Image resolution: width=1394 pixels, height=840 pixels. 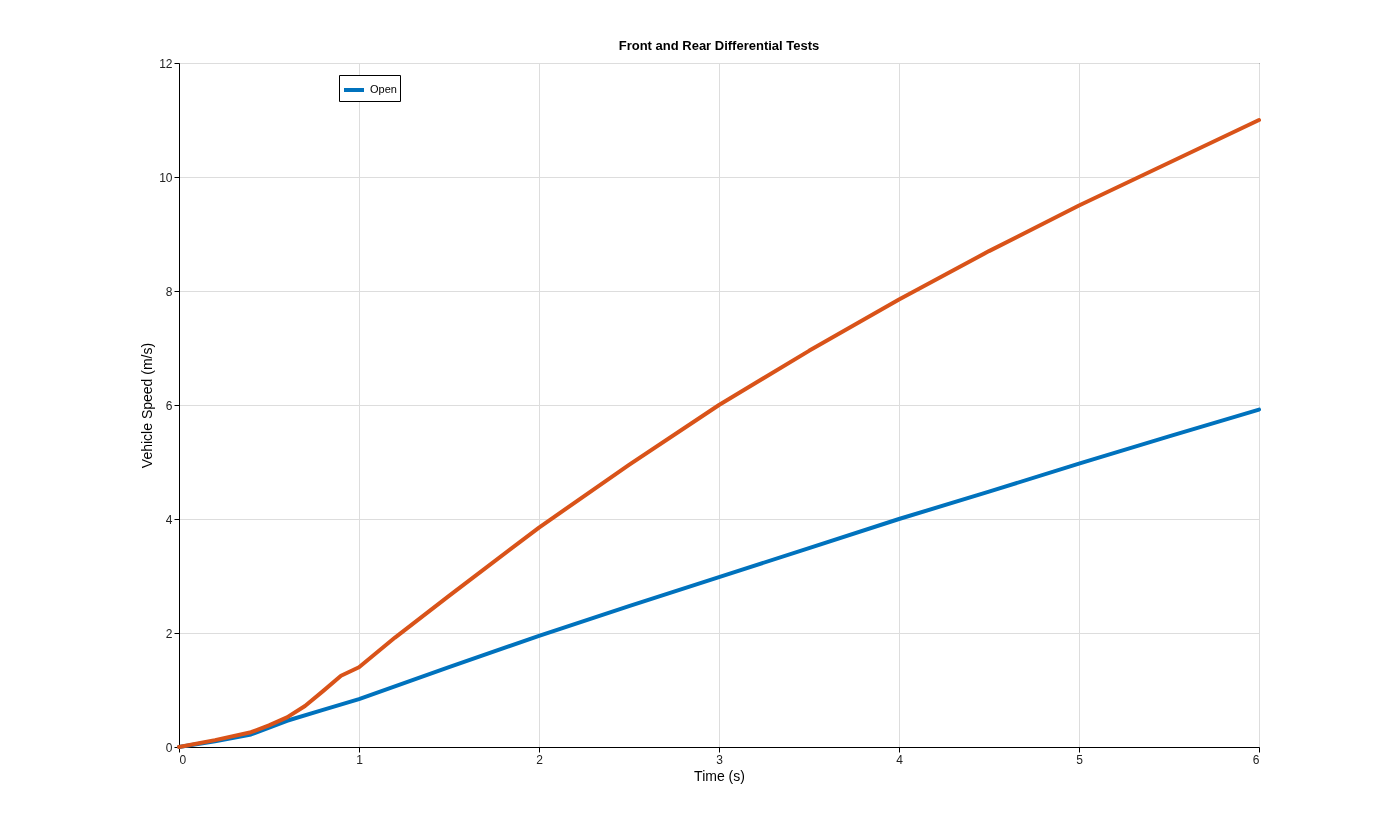 What do you see at coordinates (540, 759) in the screenshot?
I see `x-tick-label: 2` at bounding box center [540, 759].